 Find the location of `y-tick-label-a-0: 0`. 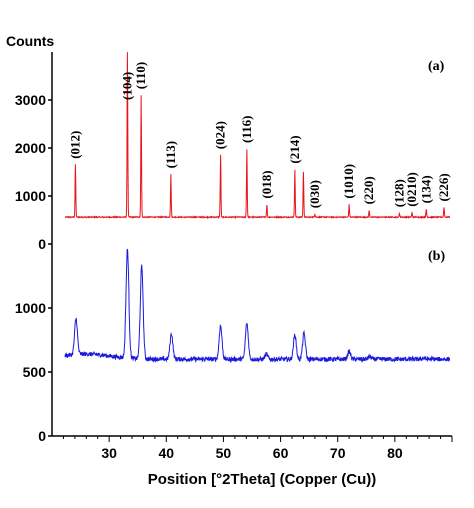

y-tick-label-a-0: 0 is located at coordinates (42, 244).